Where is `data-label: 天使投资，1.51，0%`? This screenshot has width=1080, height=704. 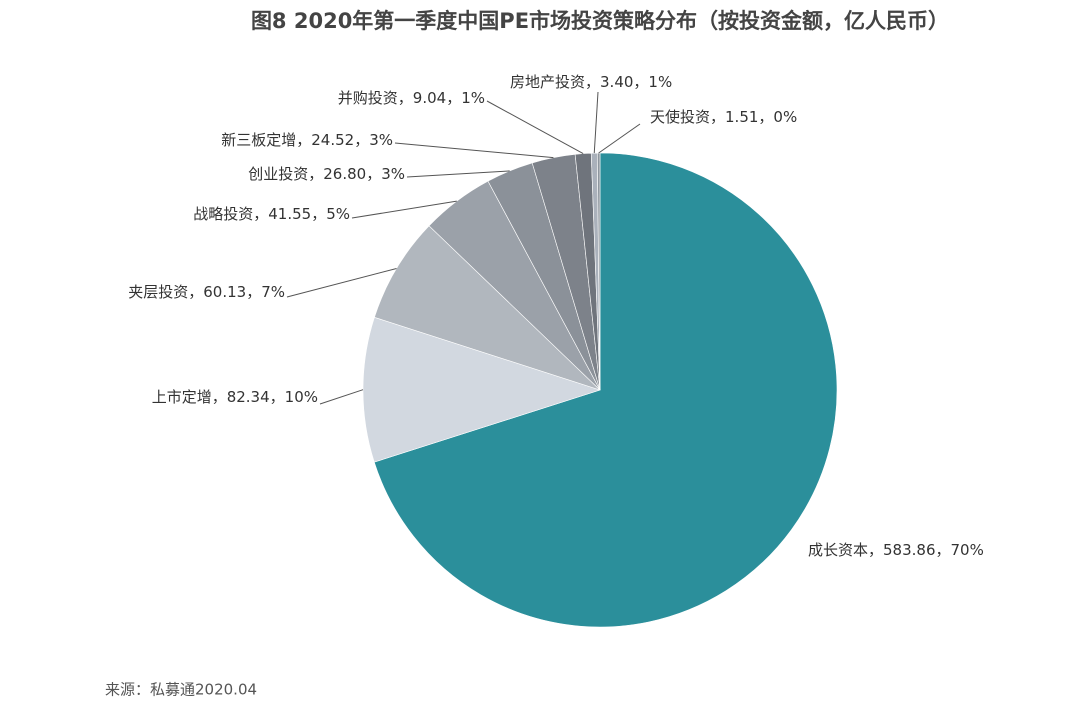 data-label: 天使投资，1.51，0% is located at coordinates (723, 117).